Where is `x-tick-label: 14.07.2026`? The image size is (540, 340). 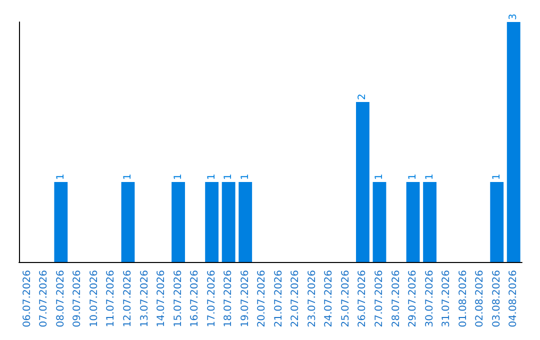
x-tick-label: 14.07.2026 is located at coordinates (162, 299).